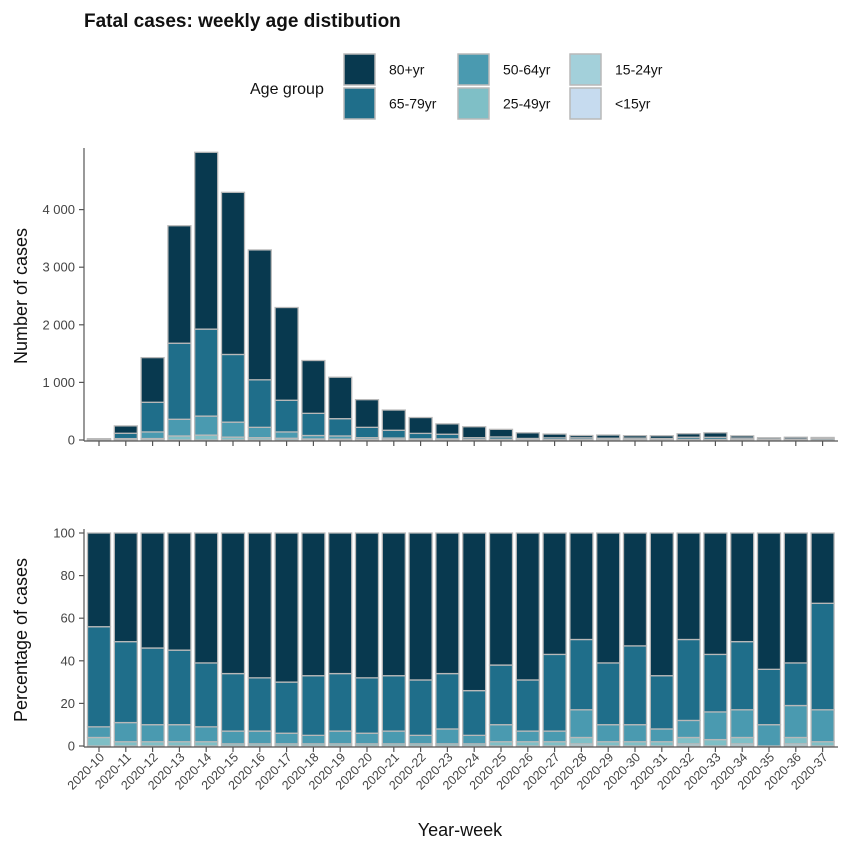  I want to click on pct-bar-2020-27-50-64yr, so click(554, 736).